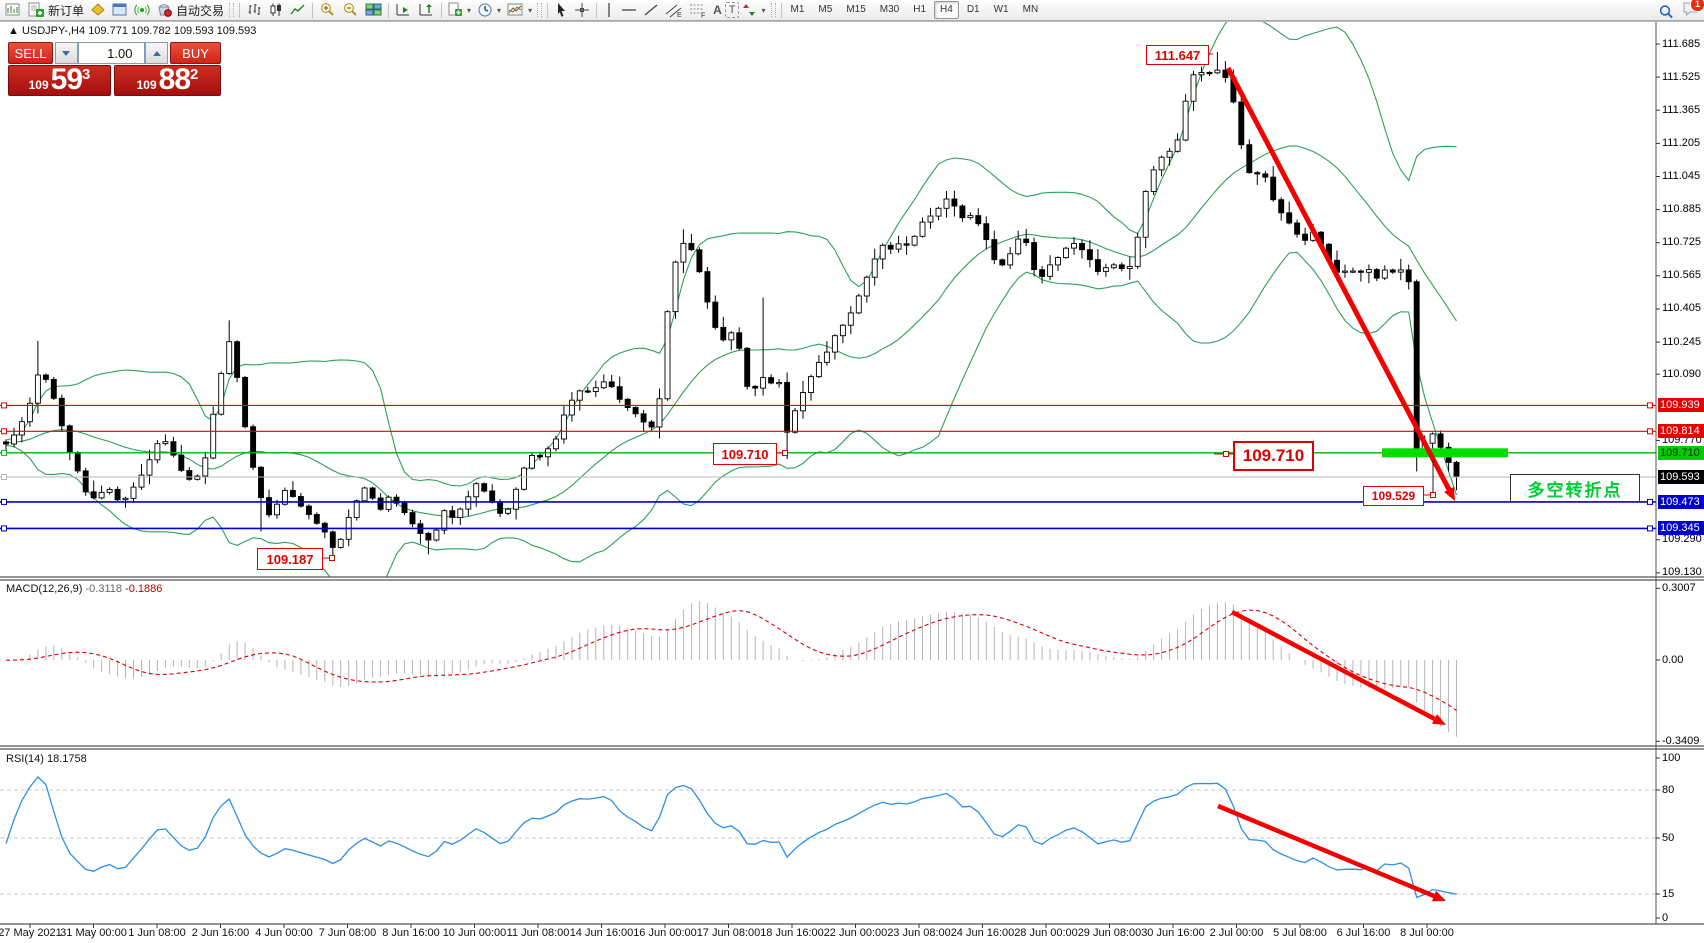 The height and width of the screenshot is (943, 1704). What do you see at coordinates (347, 933) in the screenshot?
I see `time-axis-label: 7 Jun 08:00` at bounding box center [347, 933].